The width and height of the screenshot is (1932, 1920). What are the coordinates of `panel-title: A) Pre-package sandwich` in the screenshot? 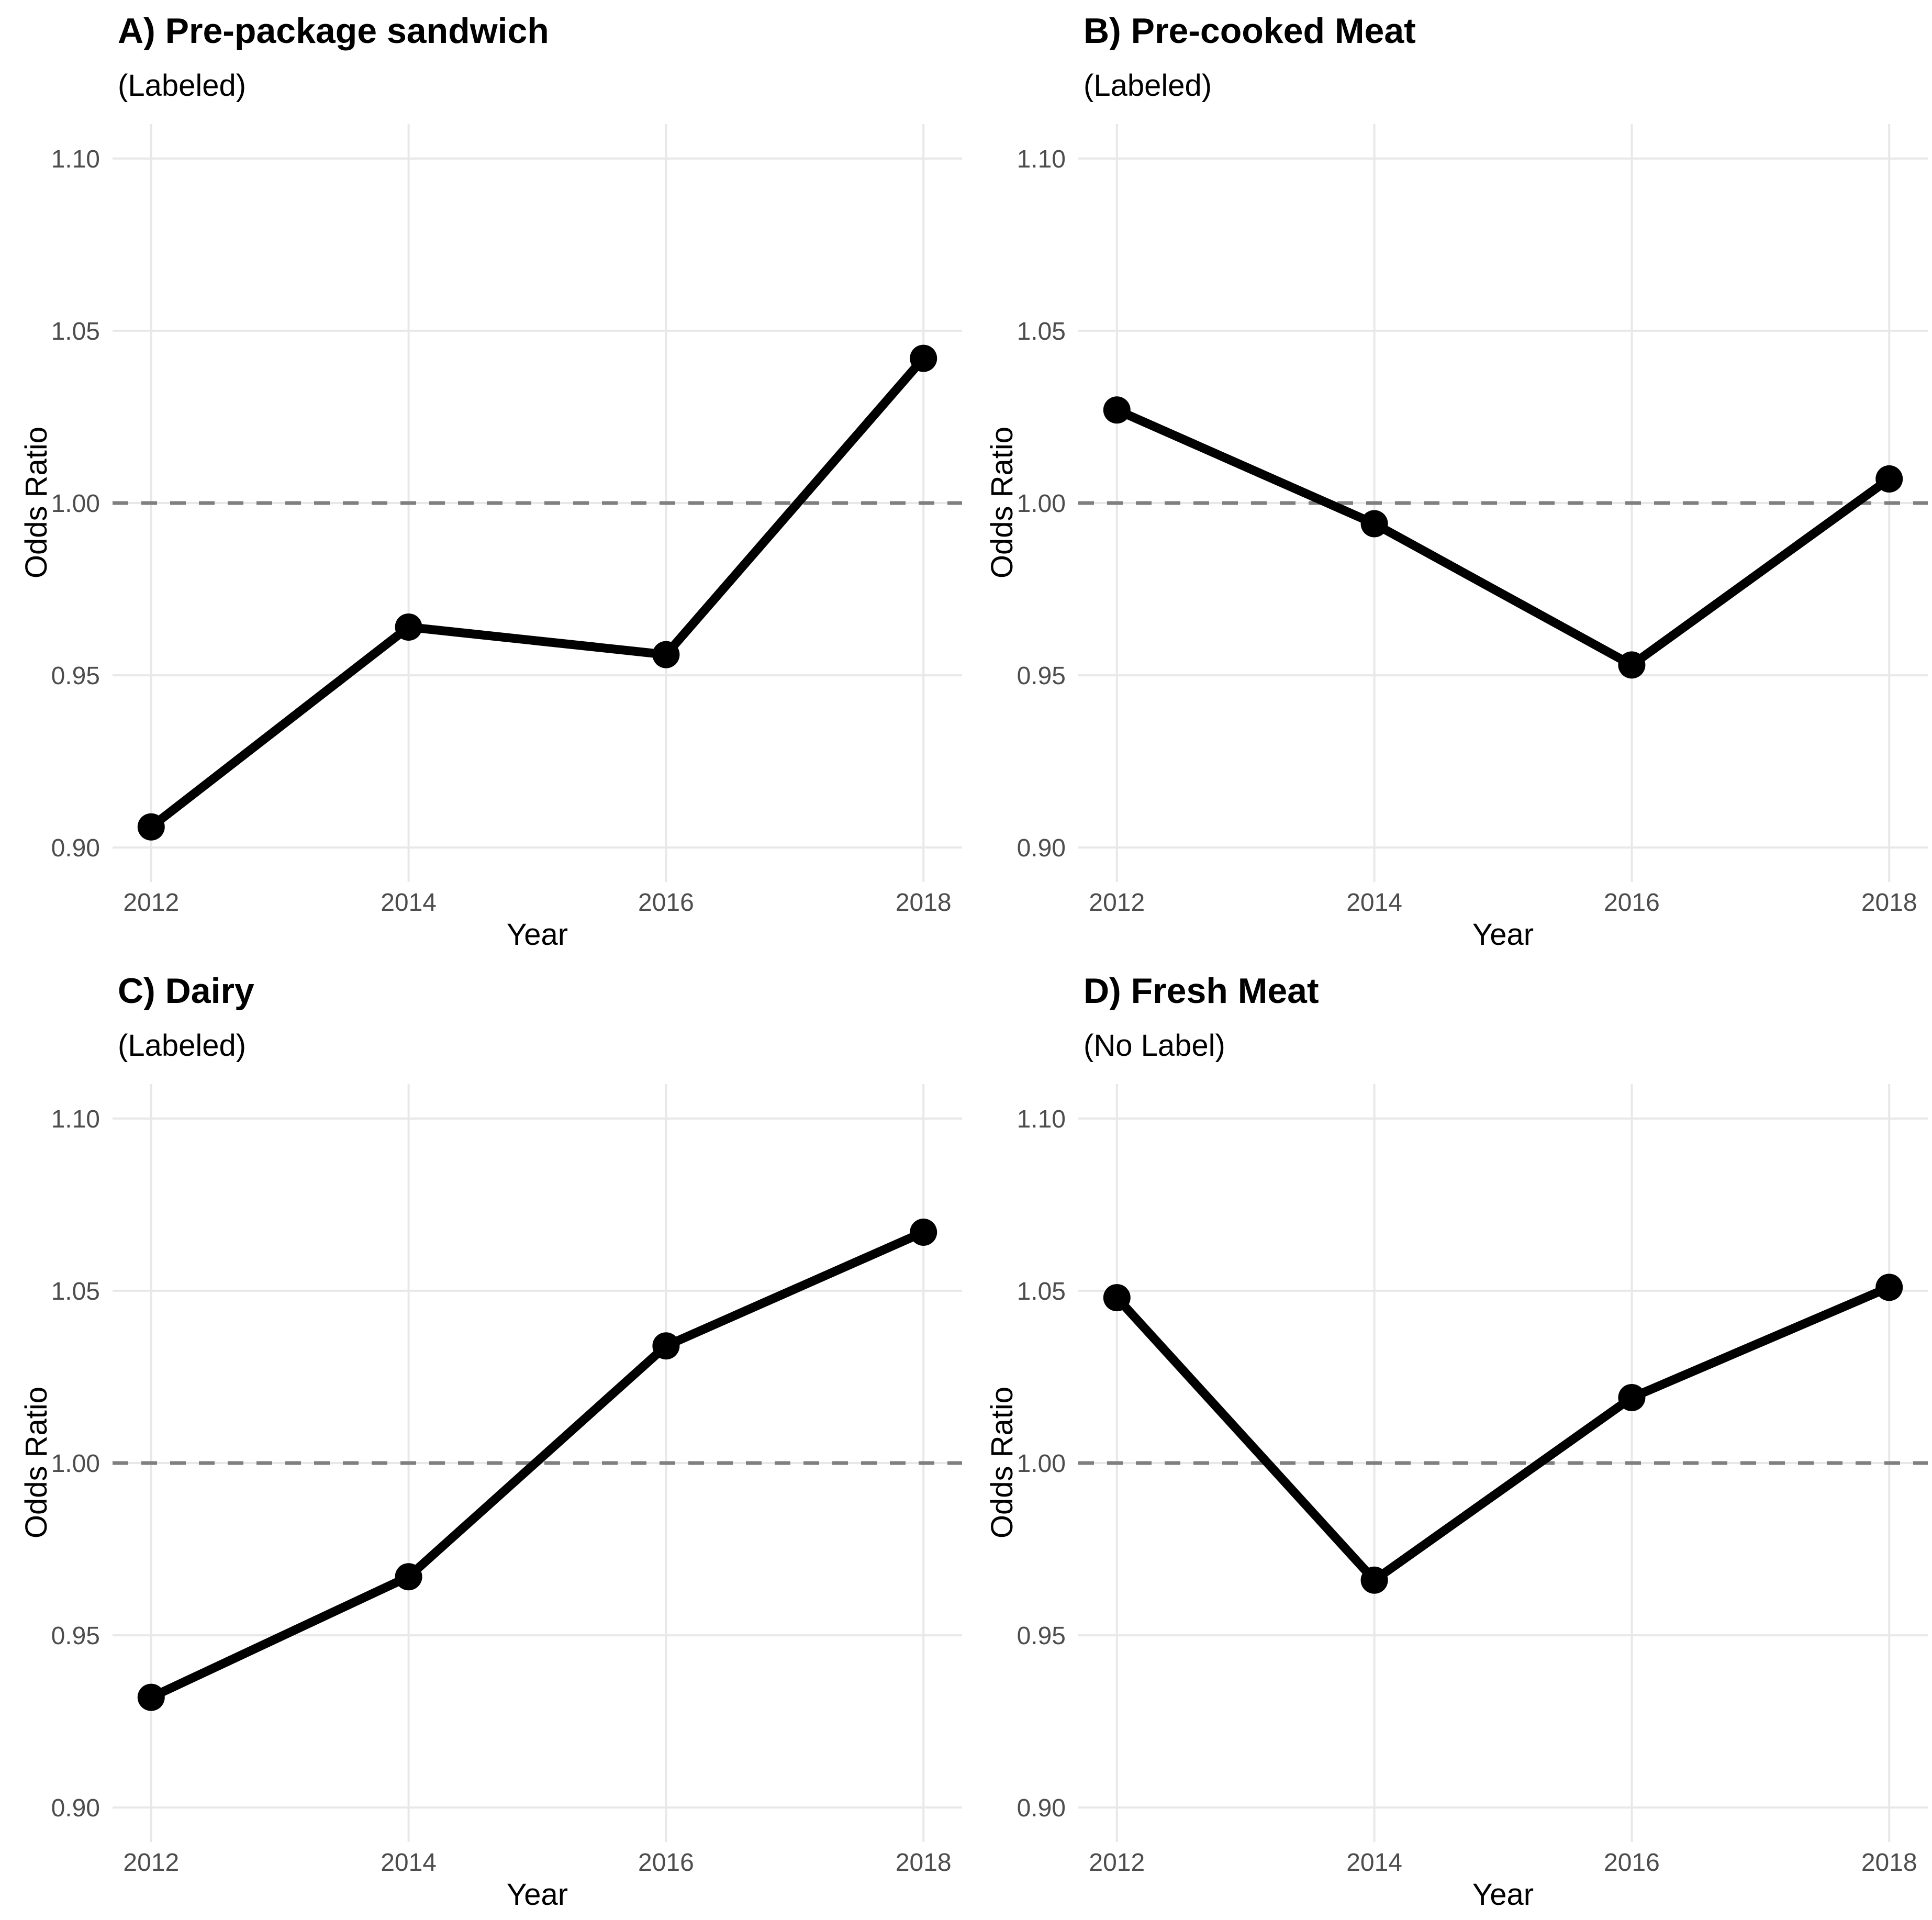 It's located at (333, 31).